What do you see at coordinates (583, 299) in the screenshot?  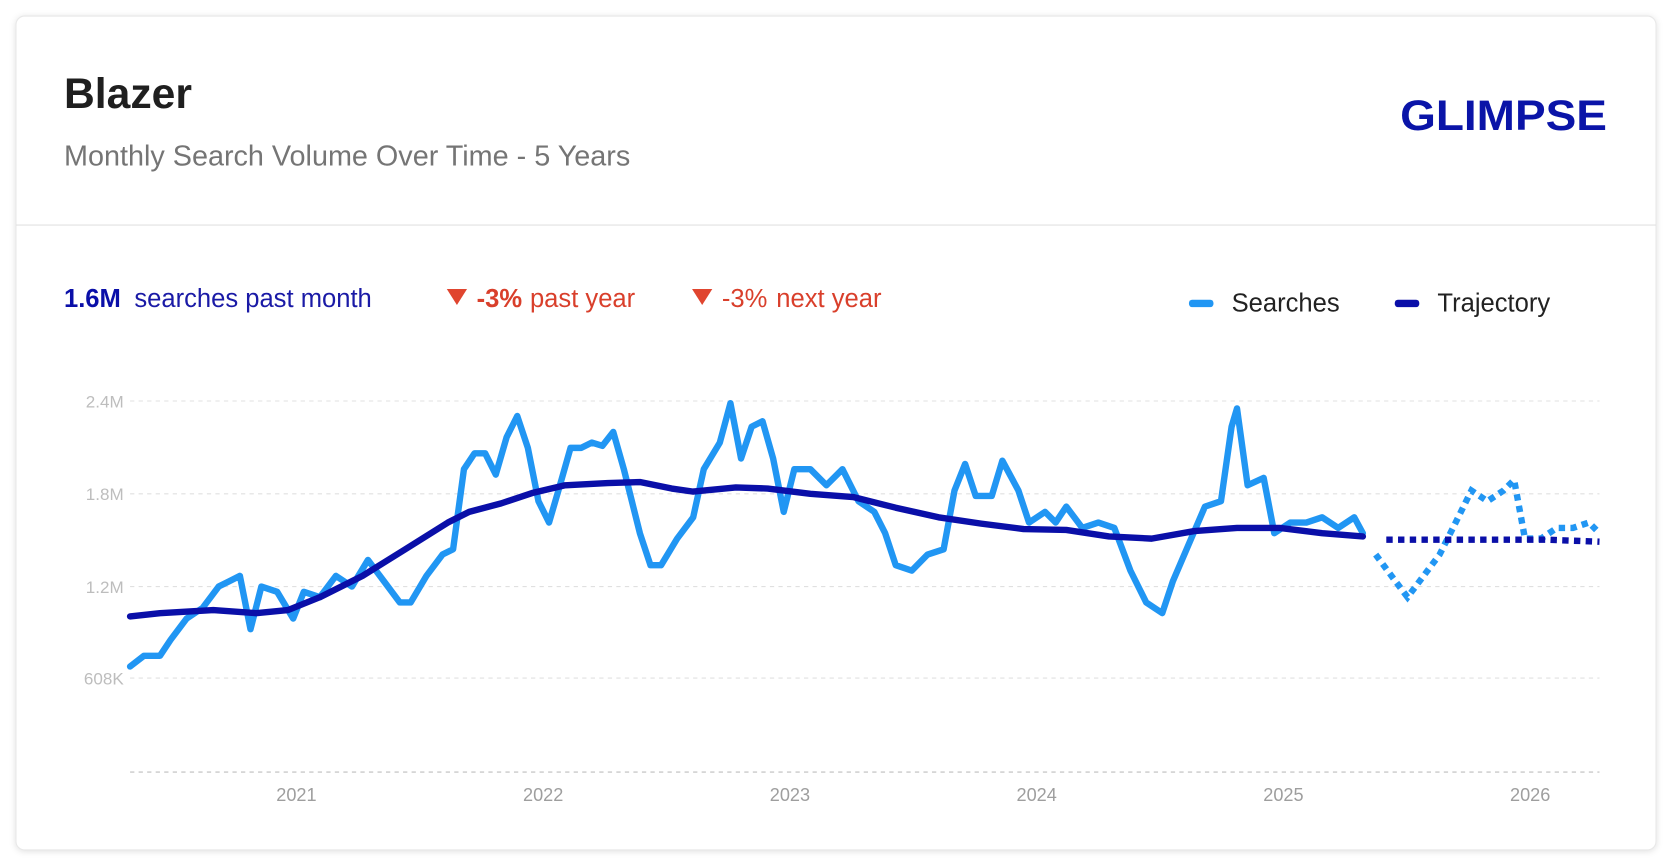 I see `past-label: past year` at bounding box center [583, 299].